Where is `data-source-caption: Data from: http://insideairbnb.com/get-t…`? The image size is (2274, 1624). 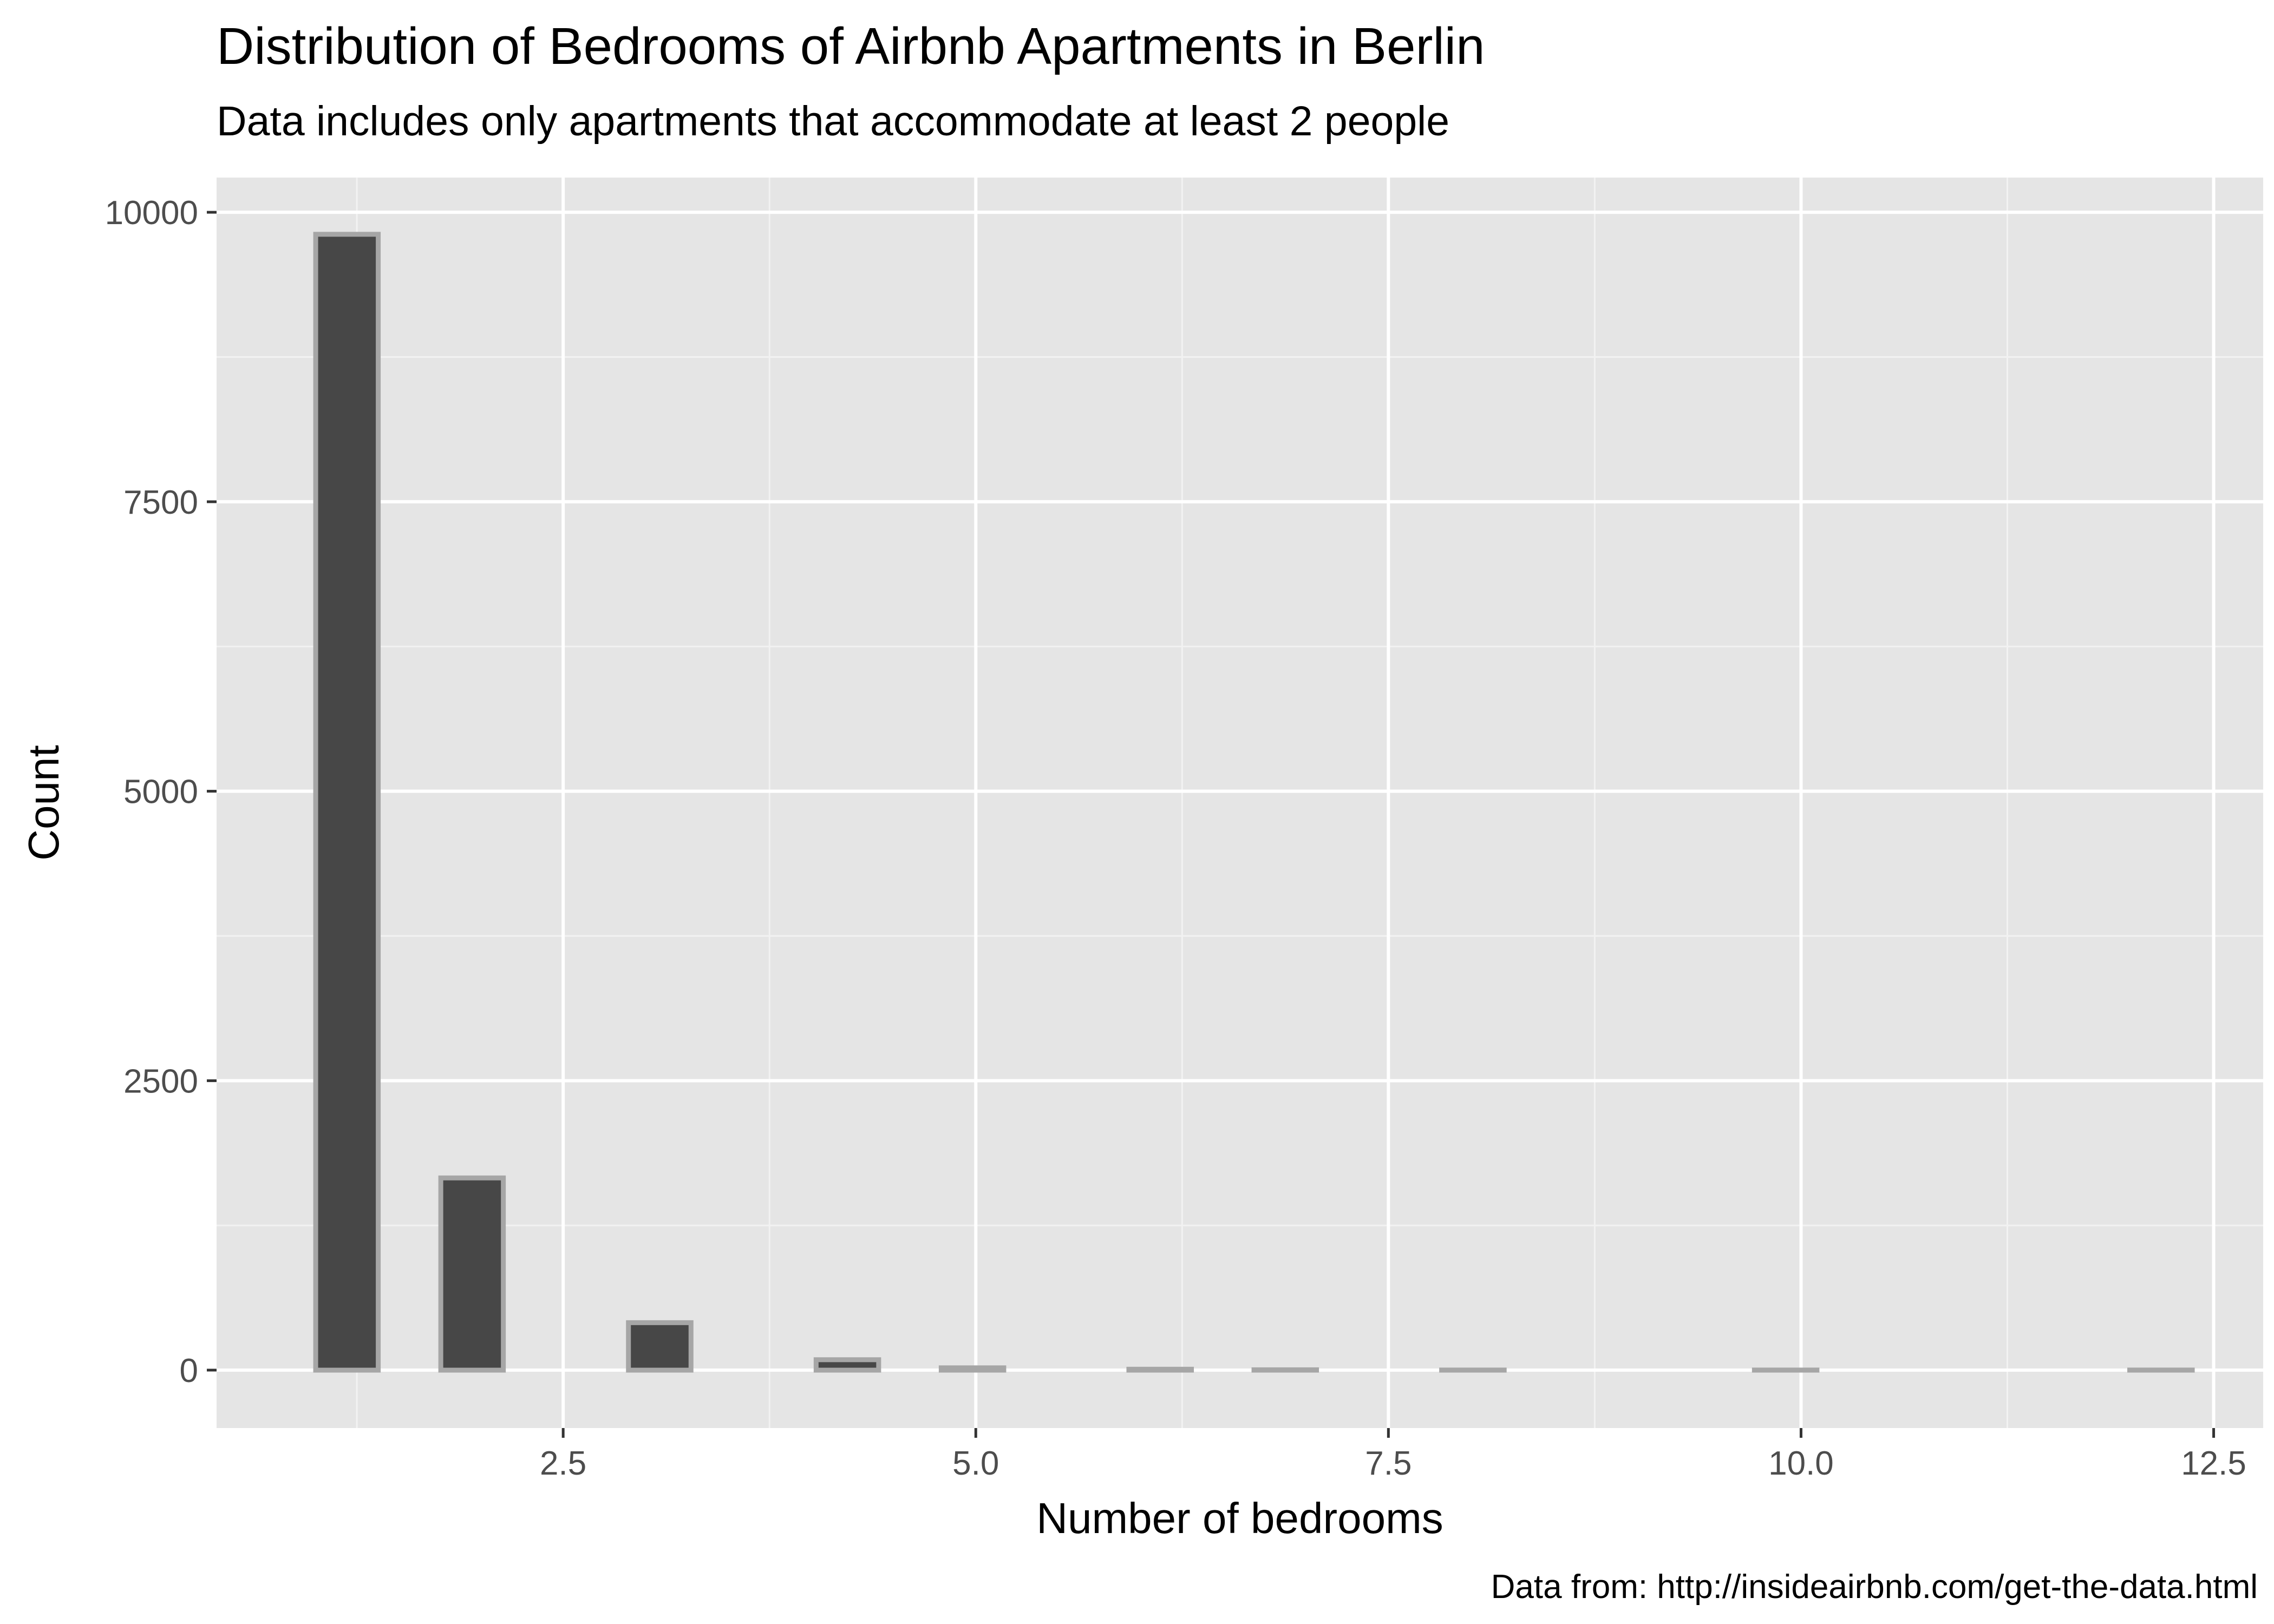 data-source-caption: Data from: http://insideairbnb.com/get-t… is located at coordinates (1875, 1587).